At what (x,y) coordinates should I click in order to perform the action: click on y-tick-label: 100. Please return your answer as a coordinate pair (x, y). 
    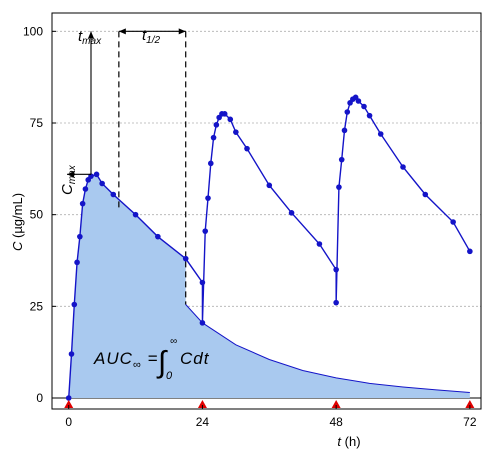
    Looking at the image, I should click on (33, 31).